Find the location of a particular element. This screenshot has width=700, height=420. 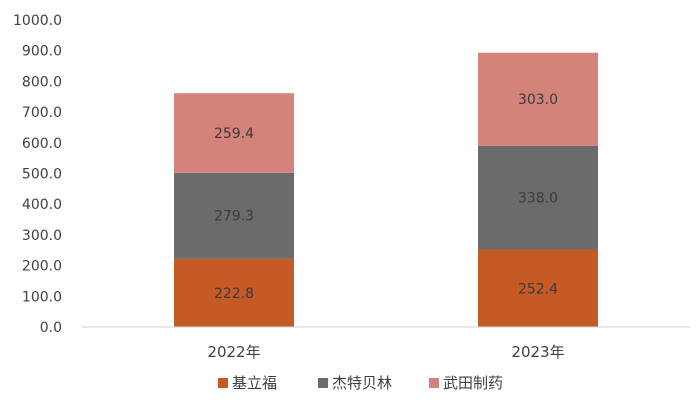

legend-label: 杰特贝林 is located at coordinates (362, 383).